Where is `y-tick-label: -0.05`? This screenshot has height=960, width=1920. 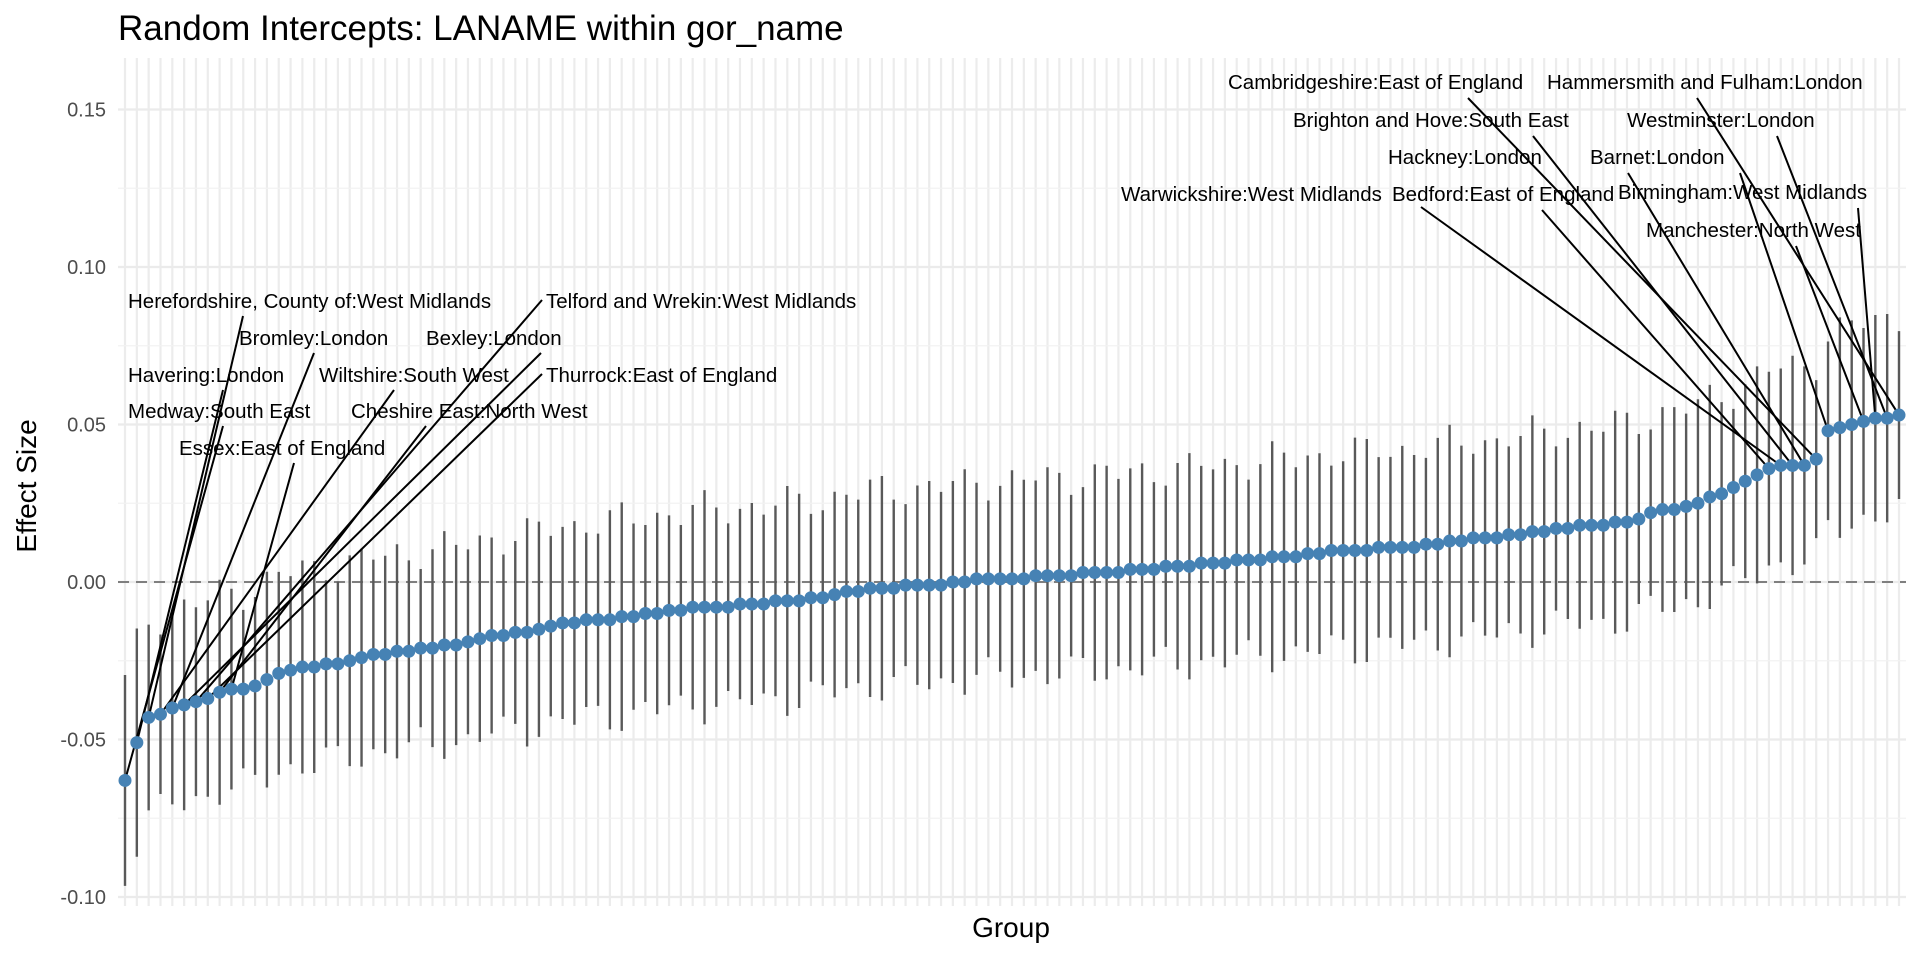
y-tick-label: -0.05 is located at coordinates (83, 741).